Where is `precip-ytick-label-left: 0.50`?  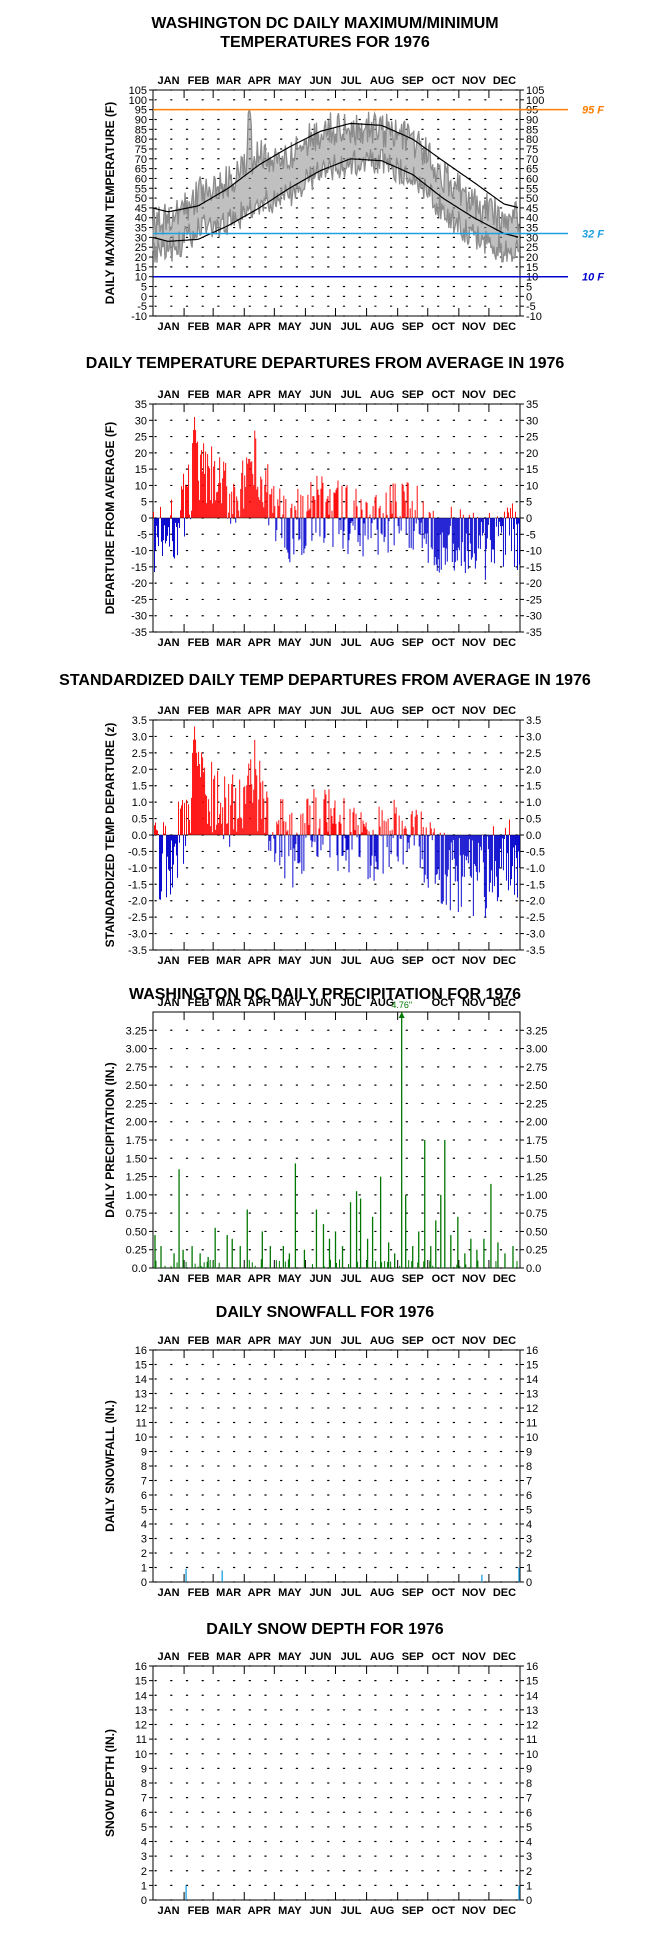 precip-ytick-label-left: 0.50 is located at coordinates (136, 1232).